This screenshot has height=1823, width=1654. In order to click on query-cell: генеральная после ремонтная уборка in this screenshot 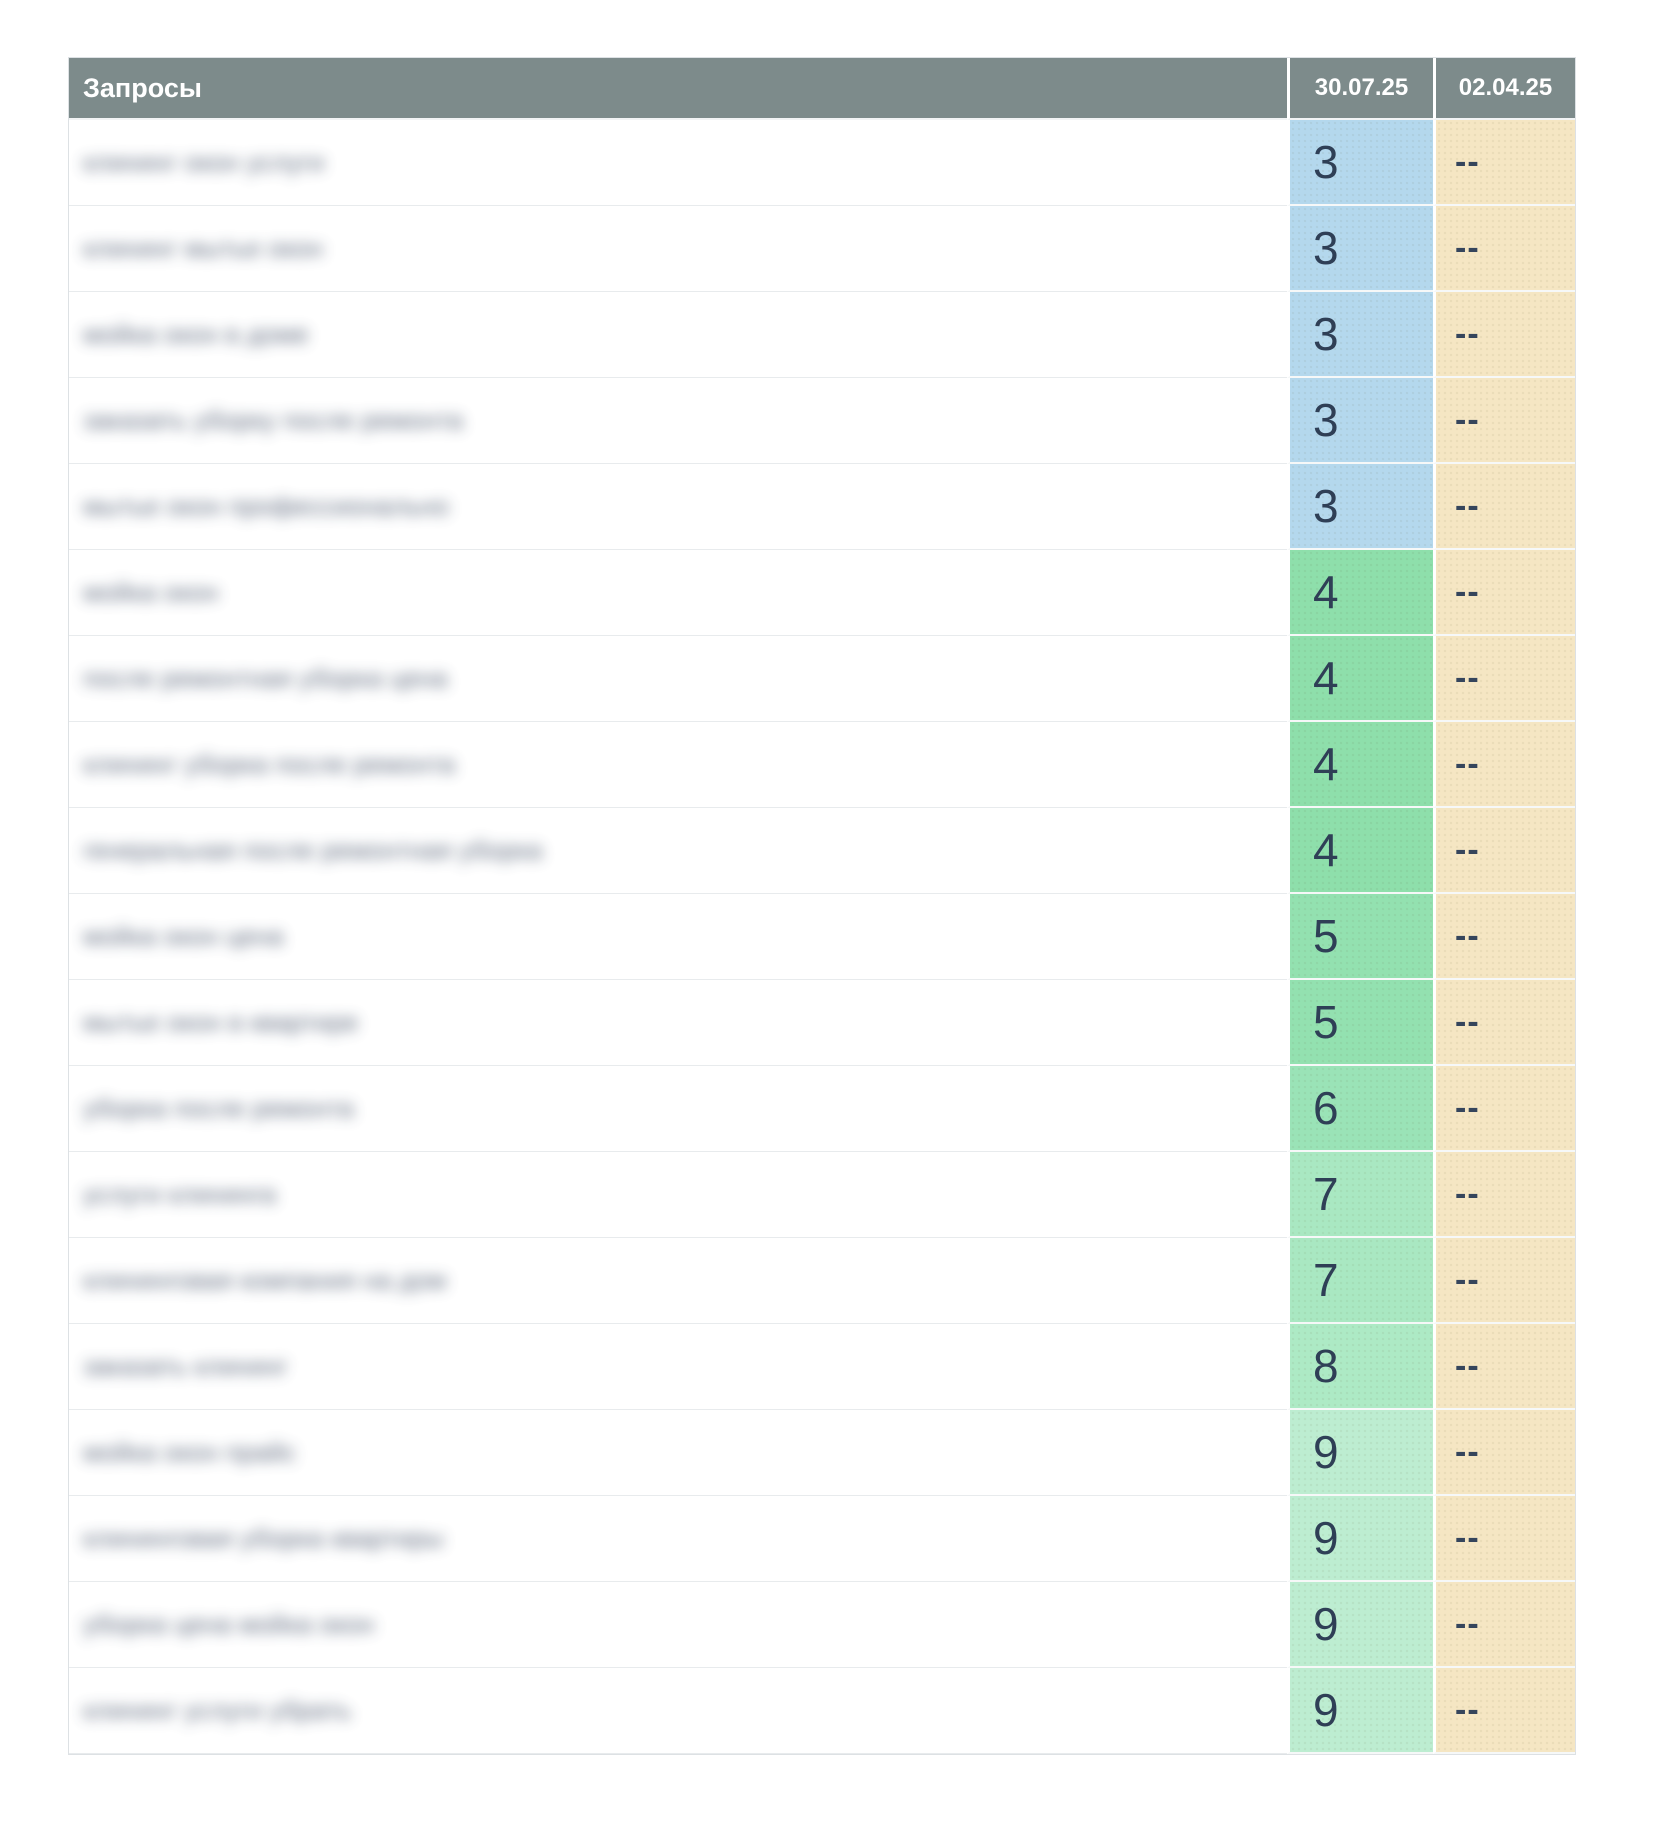, I will do `click(678, 851)`.